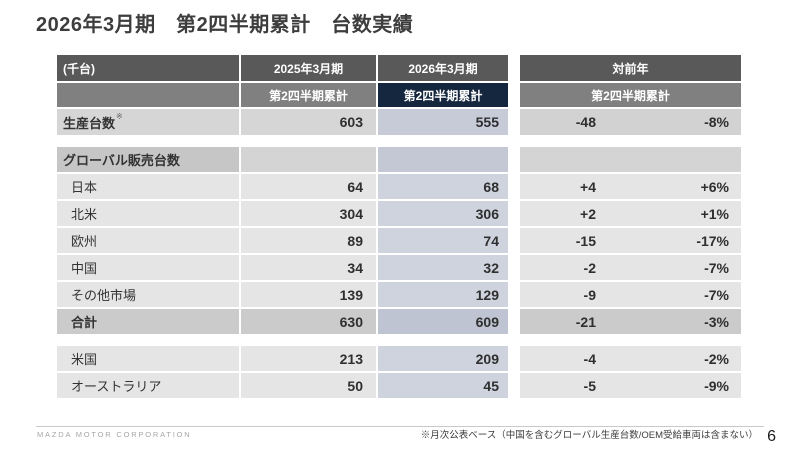 This screenshot has width=800, height=449. What do you see at coordinates (589, 267) in the screenshot?
I see `yoy-diff: -2` at bounding box center [589, 267].